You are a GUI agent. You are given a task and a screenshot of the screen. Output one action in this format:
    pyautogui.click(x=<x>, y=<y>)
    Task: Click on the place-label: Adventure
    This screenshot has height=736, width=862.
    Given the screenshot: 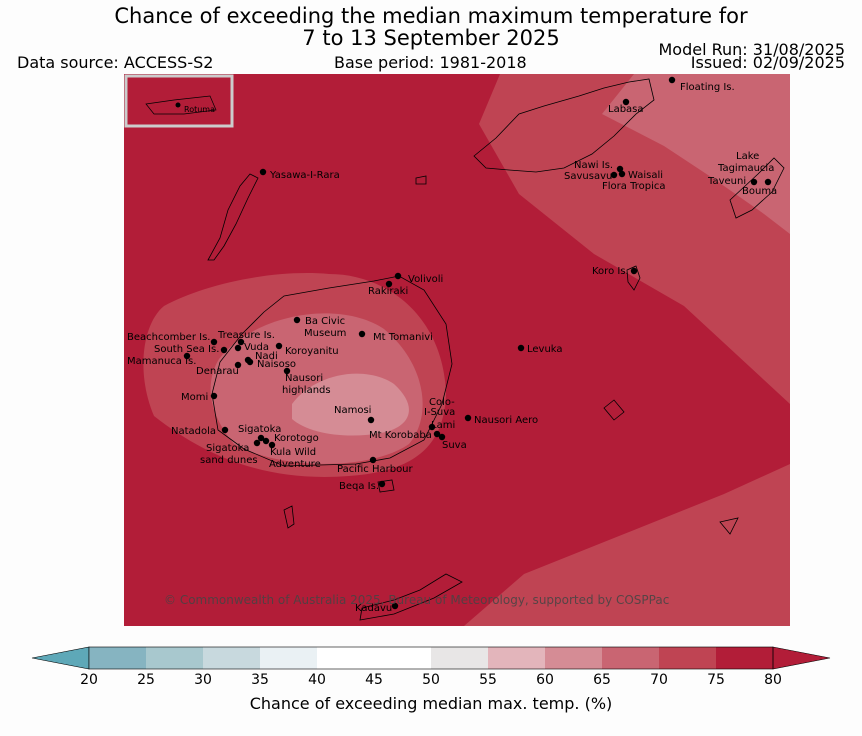 What is the action you would take?
    pyautogui.click(x=295, y=464)
    